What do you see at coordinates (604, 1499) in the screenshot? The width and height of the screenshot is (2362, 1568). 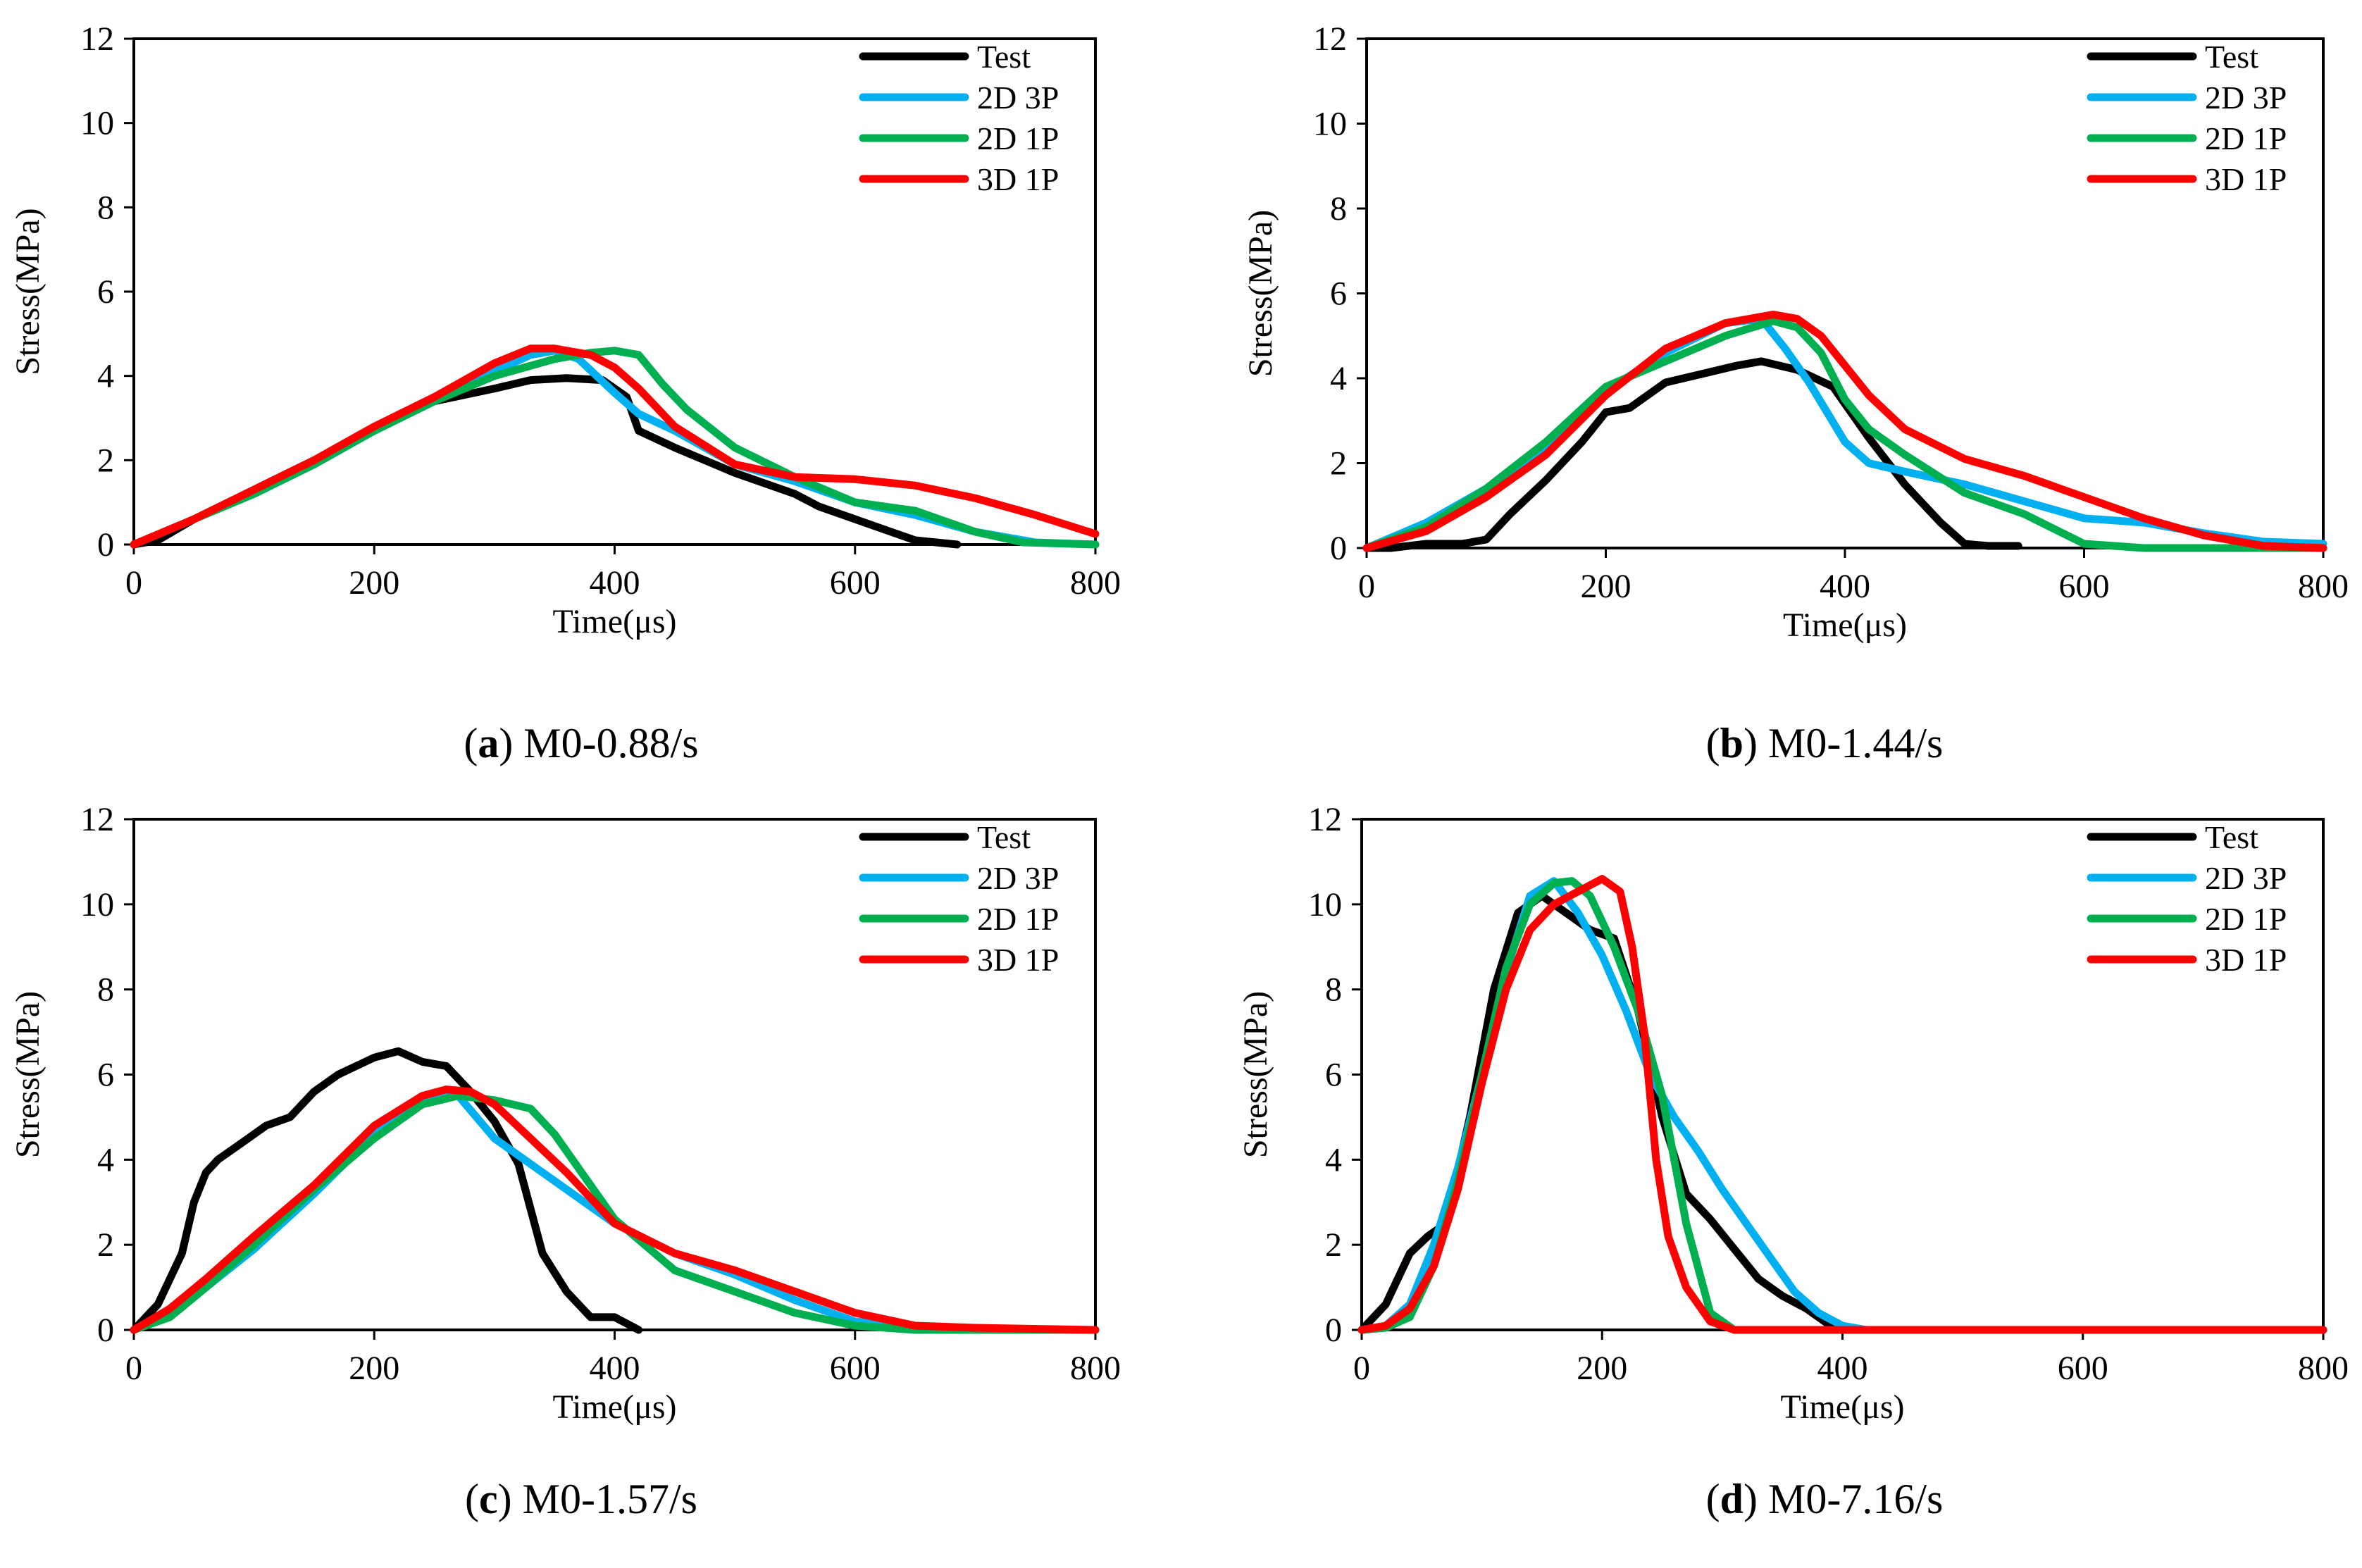 I see `caption-title: M0-1.57/s` at bounding box center [604, 1499].